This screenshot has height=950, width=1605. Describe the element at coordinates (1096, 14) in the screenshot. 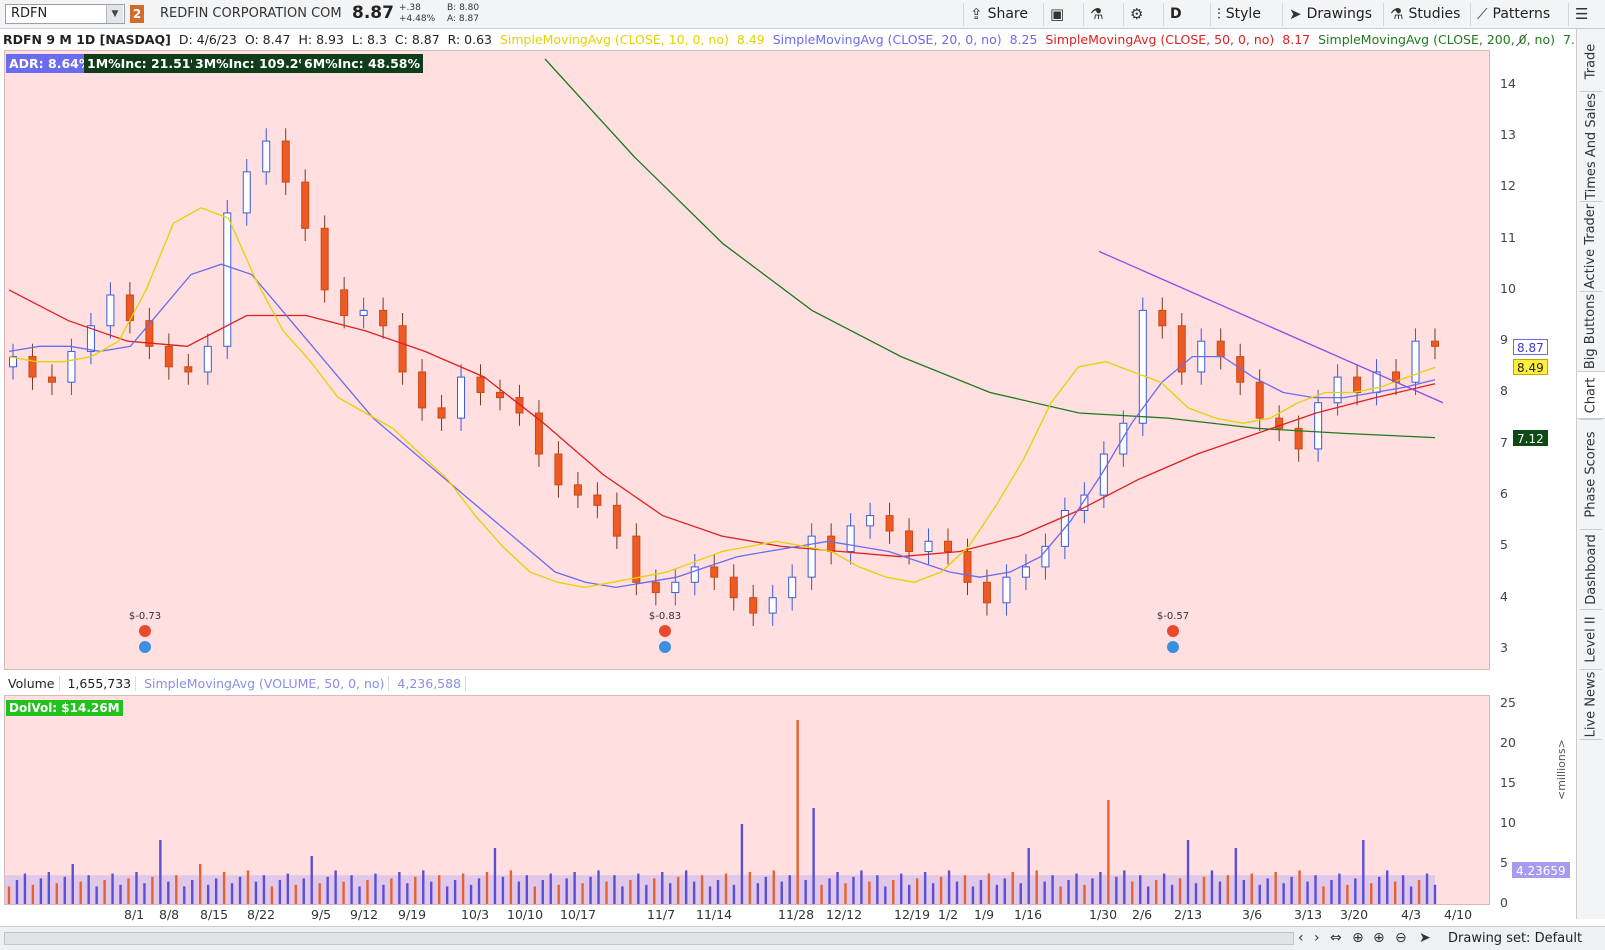

I see `flask-button: ⚗` at that location.